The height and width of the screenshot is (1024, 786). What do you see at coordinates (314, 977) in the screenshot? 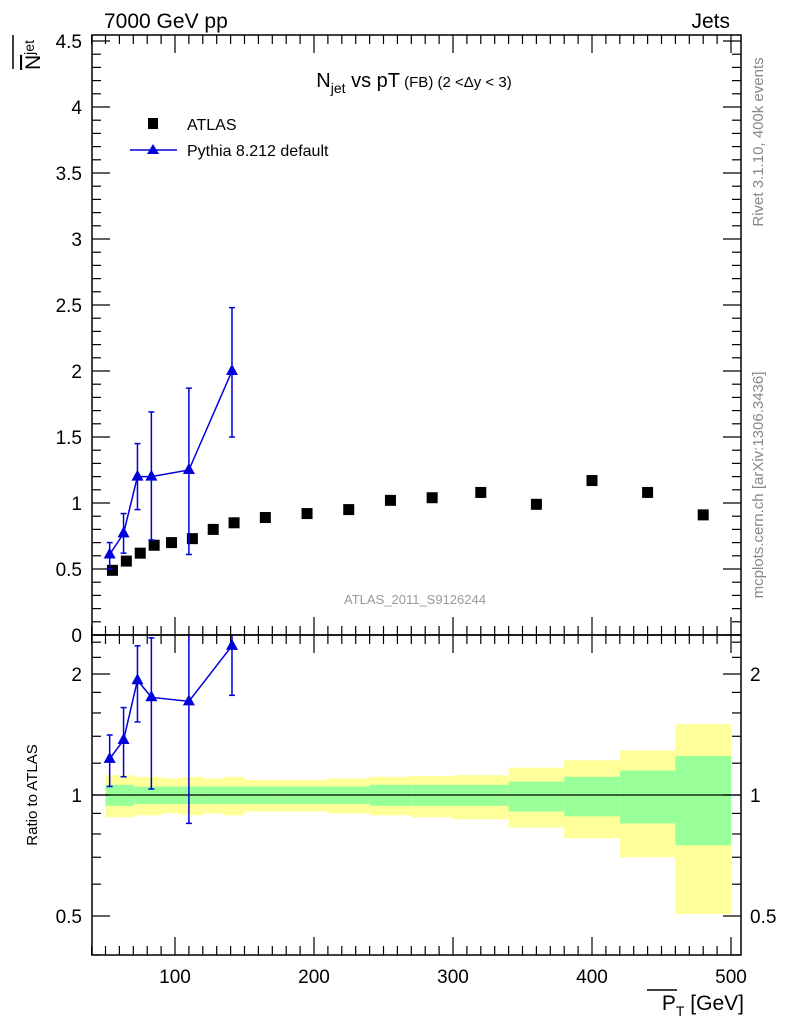
I see `x-tick-label: 200` at bounding box center [314, 977].